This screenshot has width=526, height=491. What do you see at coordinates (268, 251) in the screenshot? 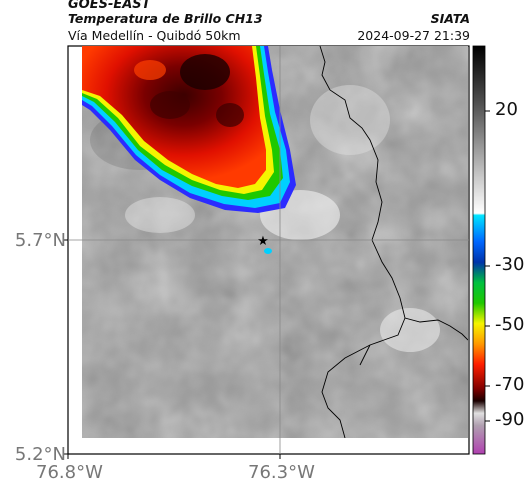
I see `cold-cloud-spot` at bounding box center [268, 251].